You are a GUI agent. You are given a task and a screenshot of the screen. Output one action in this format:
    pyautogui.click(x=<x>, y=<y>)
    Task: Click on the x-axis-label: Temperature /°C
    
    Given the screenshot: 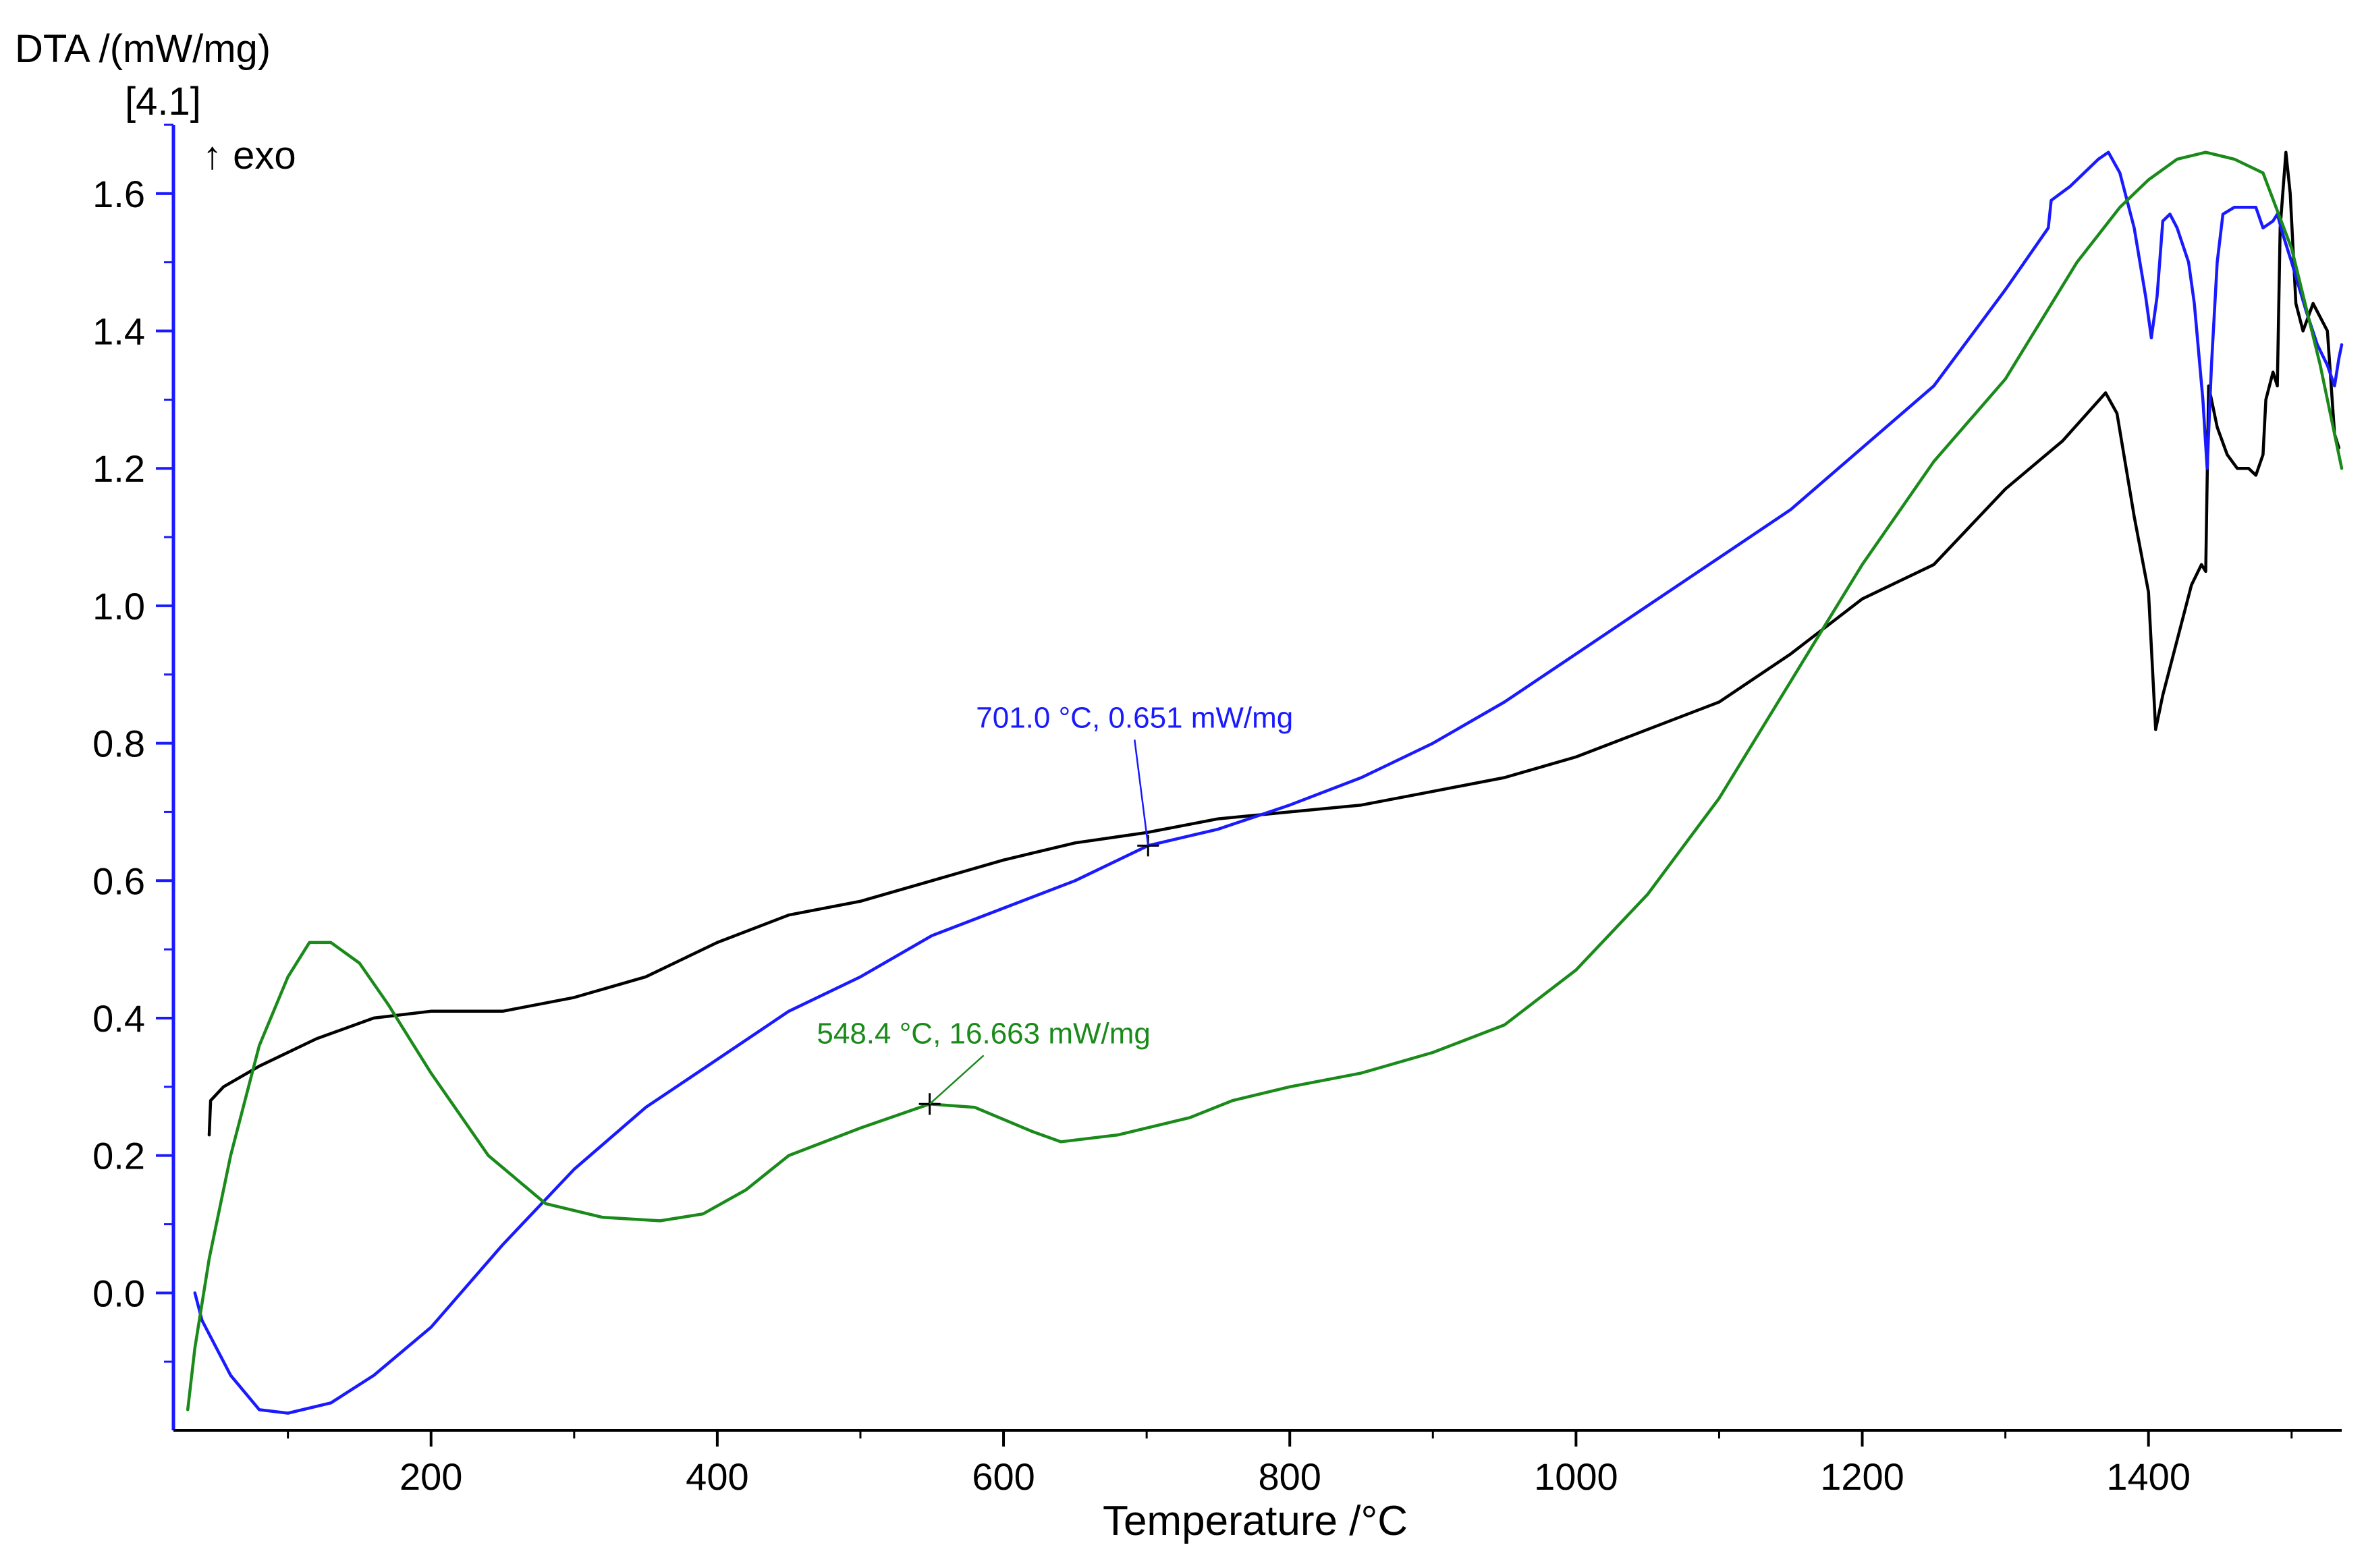 What is the action you would take?
    pyautogui.click(x=1255, y=1521)
    